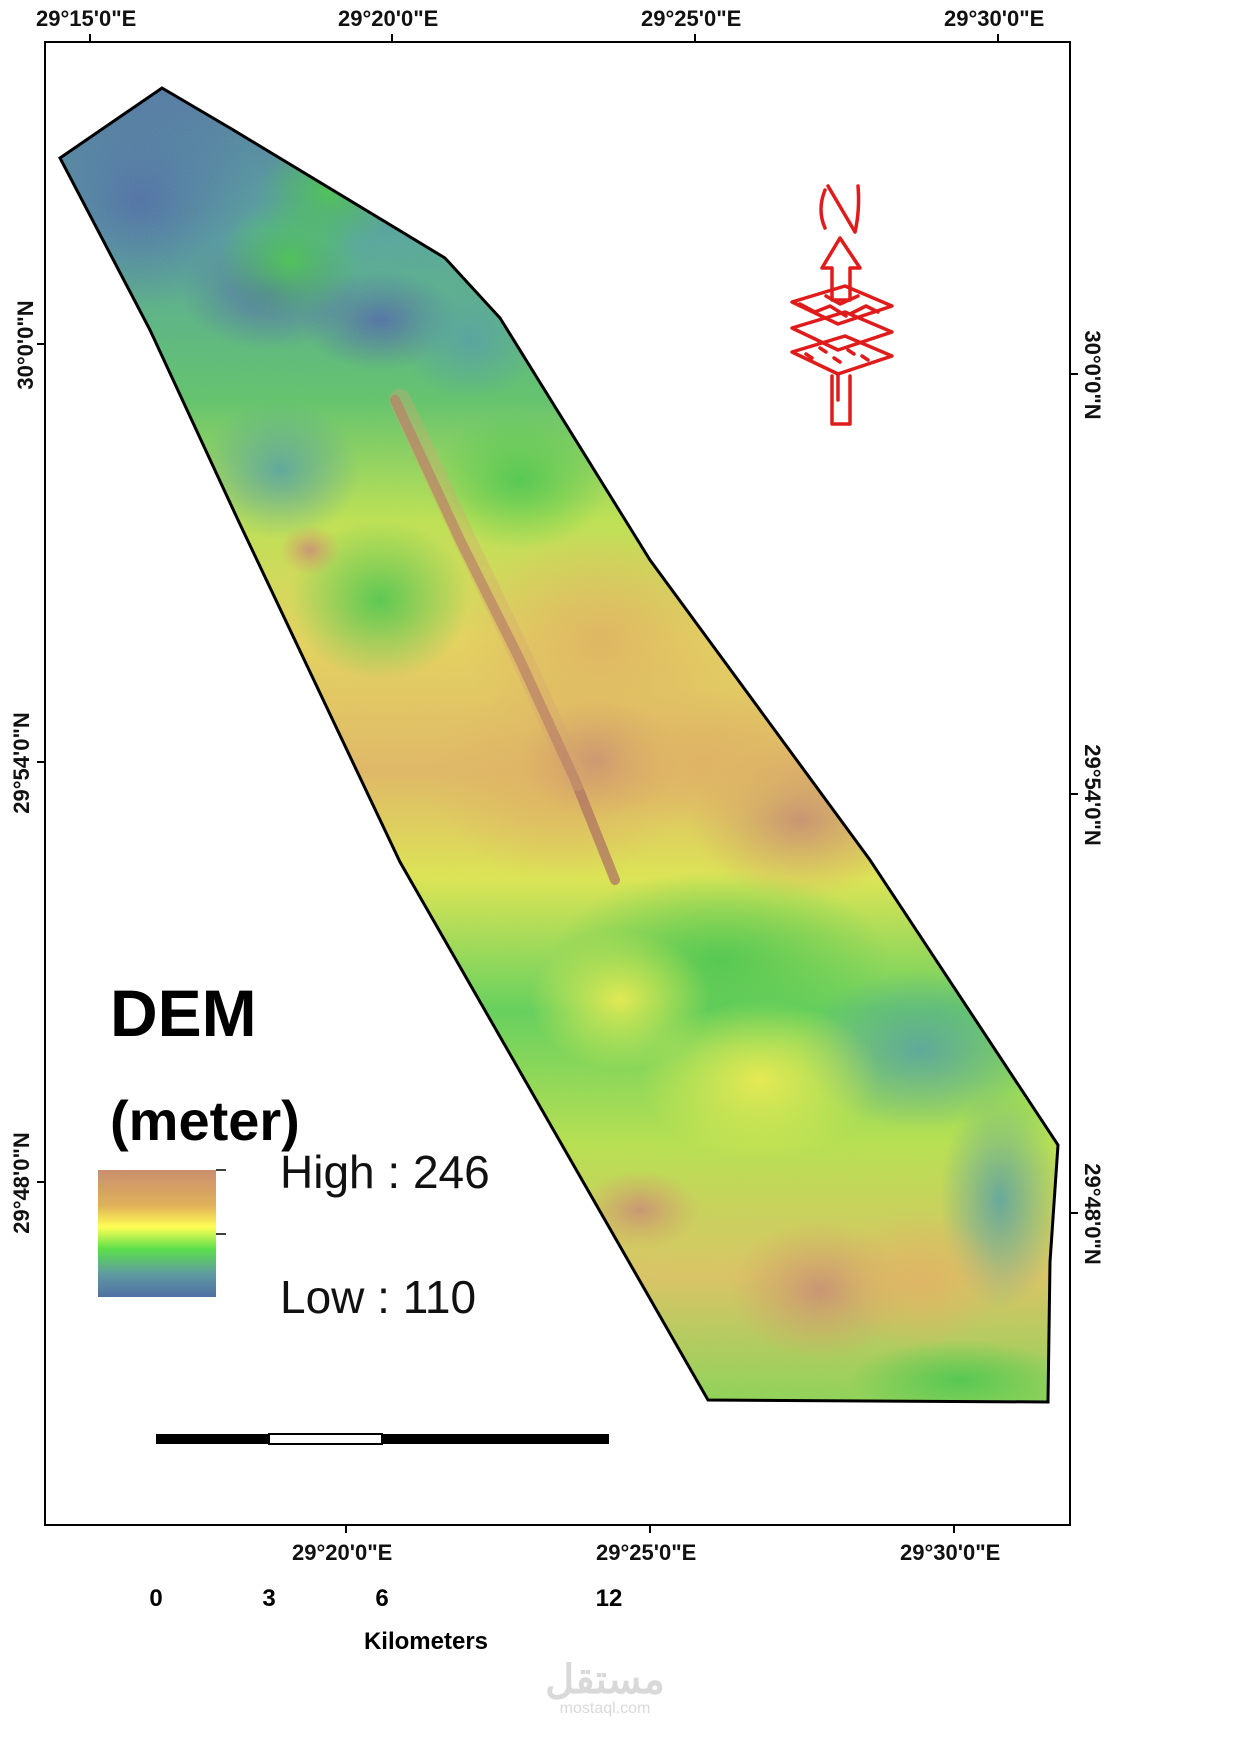 This screenshot has height=1755, width=1241. Describe the element at coordinates (21, 763) in the screenshot. I see `left-lat-label-2: 29°54'0"N` at that location.